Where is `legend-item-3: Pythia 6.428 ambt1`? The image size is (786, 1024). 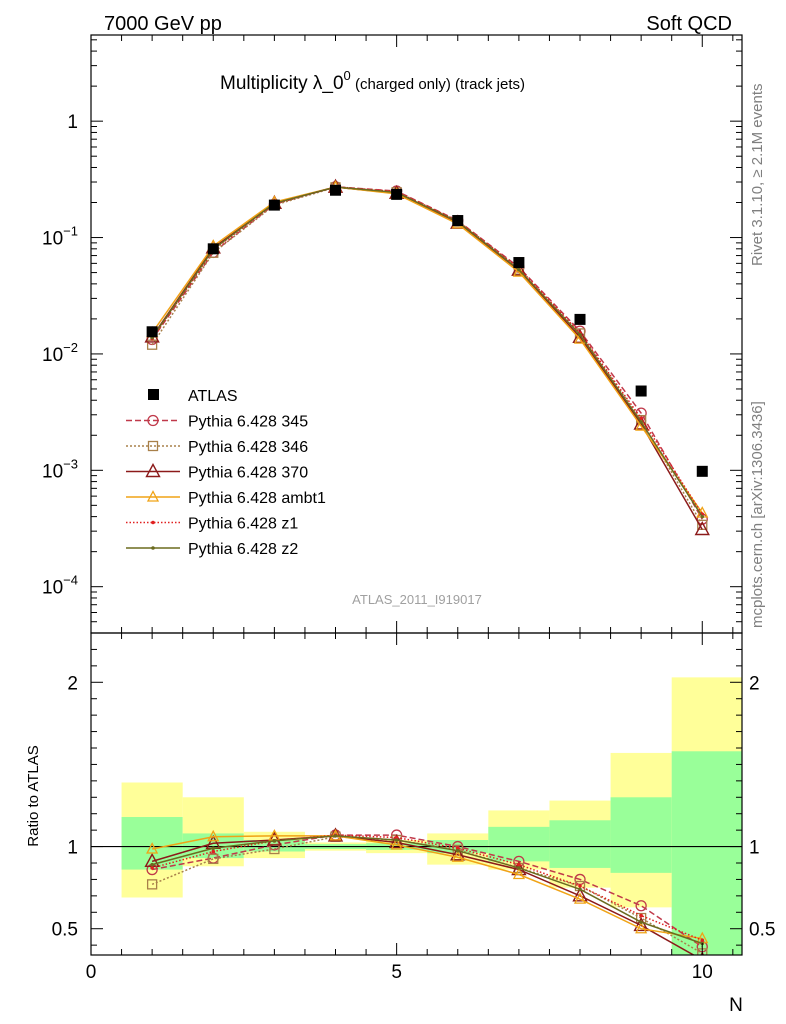
legend-item-3: Pythia 6.428 ambt1 is located at coordinates (226, 498).